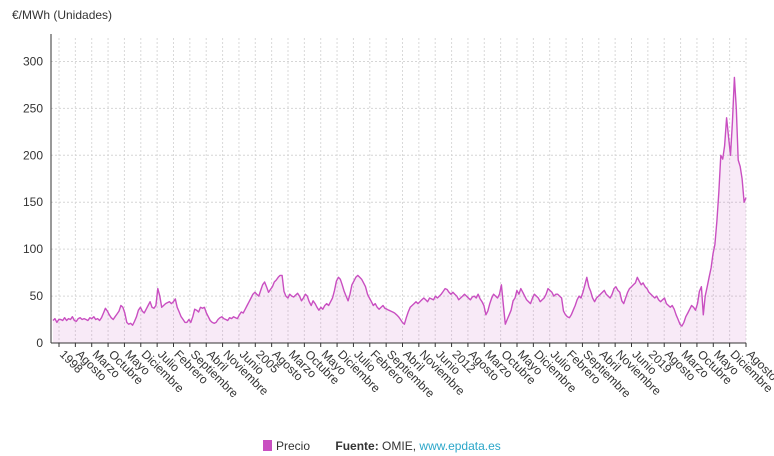 The width and height of the screenshot is (774, 456). I want to click on source-prefix: Fuente:, so click(357, 446).